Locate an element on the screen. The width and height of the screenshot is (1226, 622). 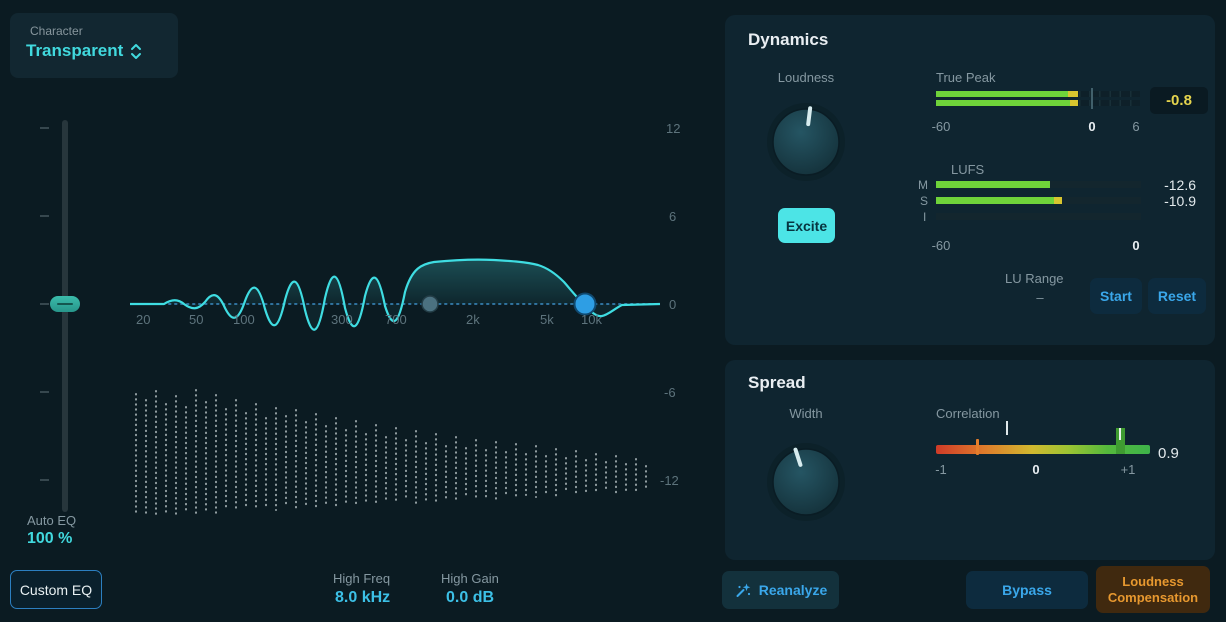
reanalyze-button: Reanalyze is located at coordinates (780, 590).